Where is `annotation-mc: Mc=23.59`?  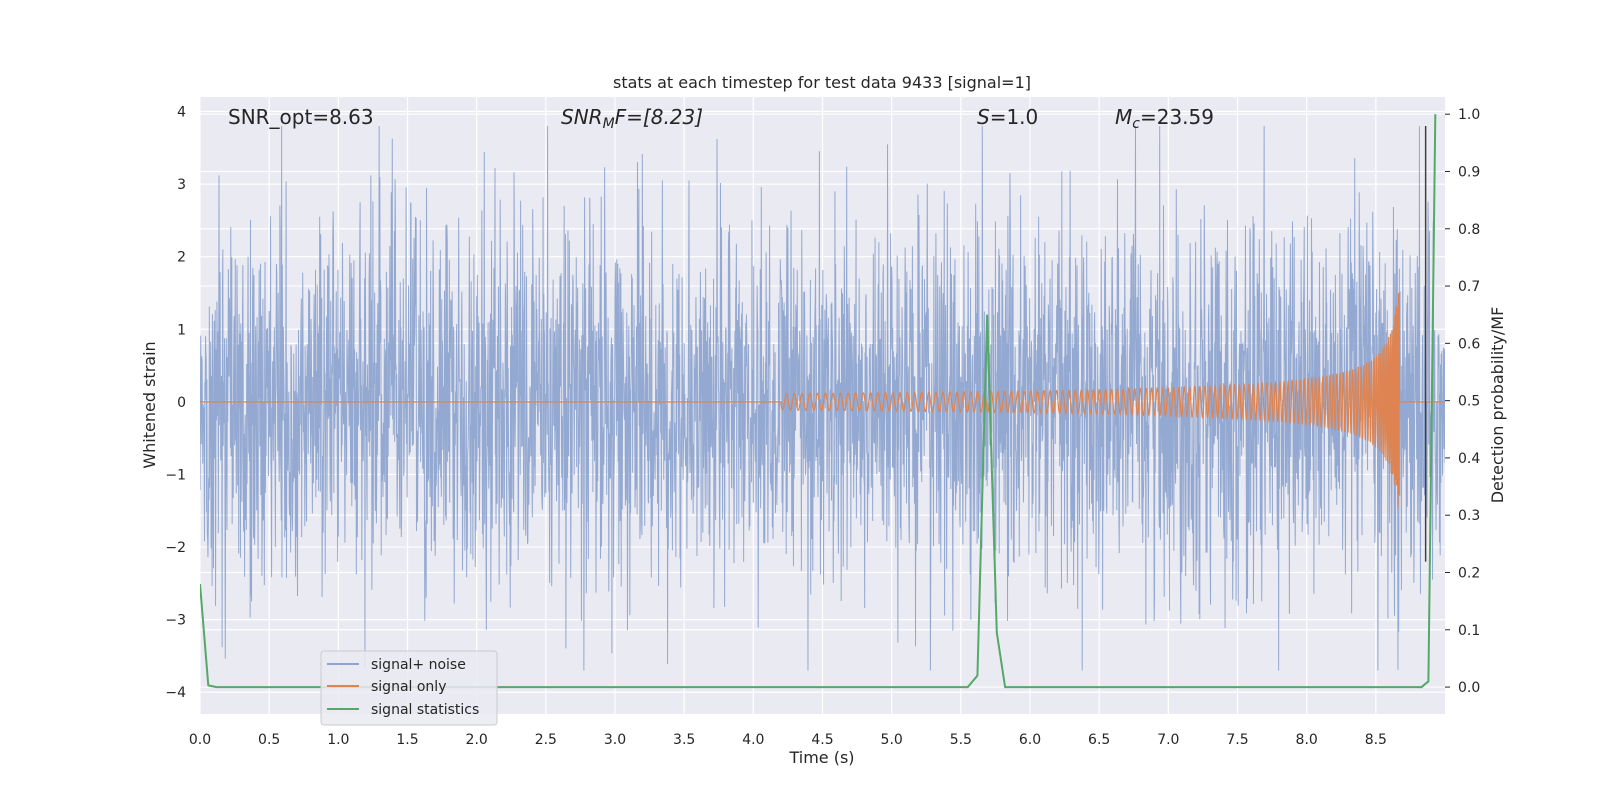 annotation-mc: Mc=23.59 is located at coordinates (1164, 118).